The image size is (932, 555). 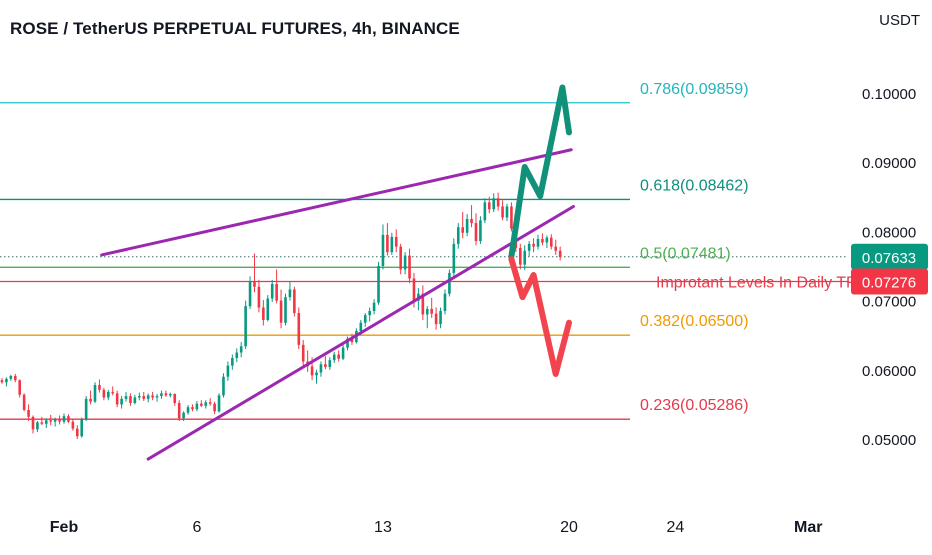 I want to click on fib-level-label: 0.236(0.05286), so click(x=694, y=405).